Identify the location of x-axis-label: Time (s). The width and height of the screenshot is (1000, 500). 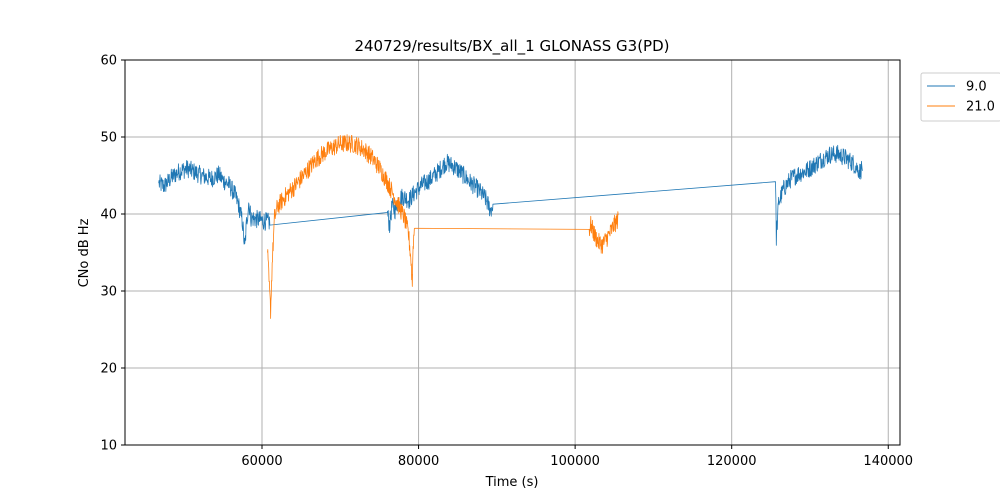
(512, 482).